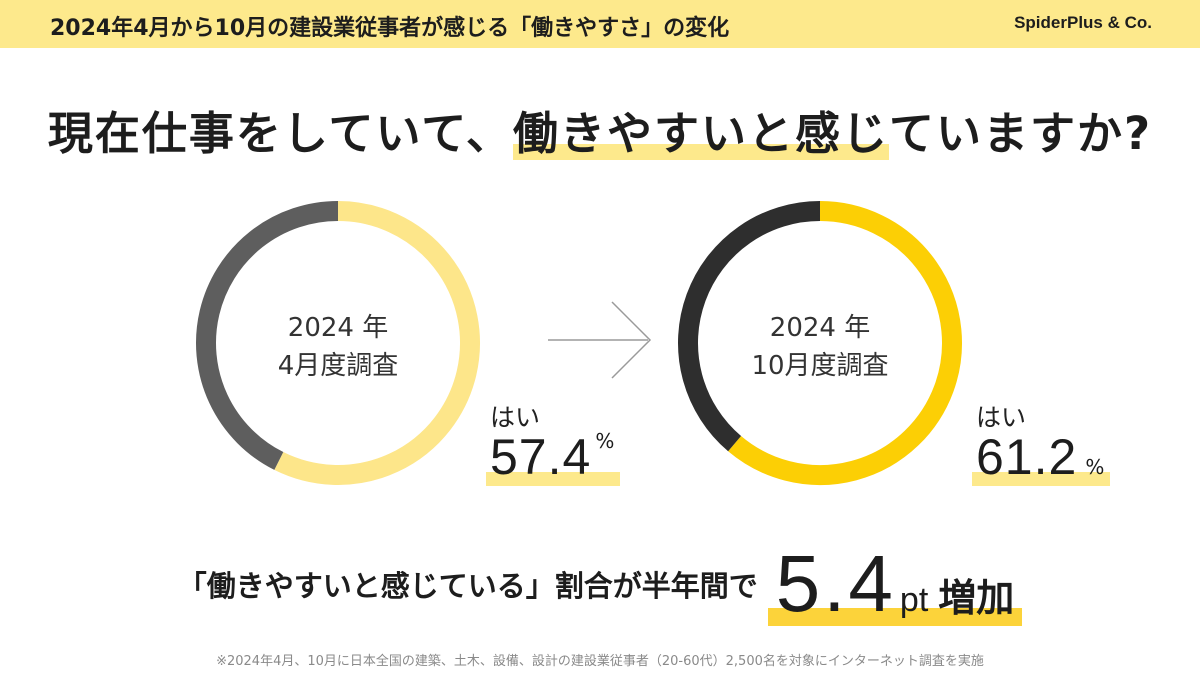 This screenshot has width=1200, height=675. What do you see at coordinates (553, 479) in the screenshot?
I see `april-value-underline` at bounding box center [553, 479].